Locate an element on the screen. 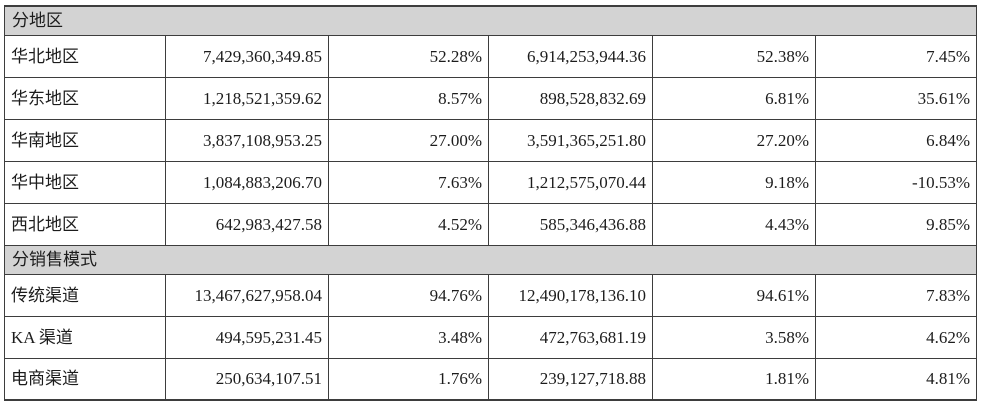  amount-current-cell: 1,218,521,359.62 is located at coordinates (247, 98).